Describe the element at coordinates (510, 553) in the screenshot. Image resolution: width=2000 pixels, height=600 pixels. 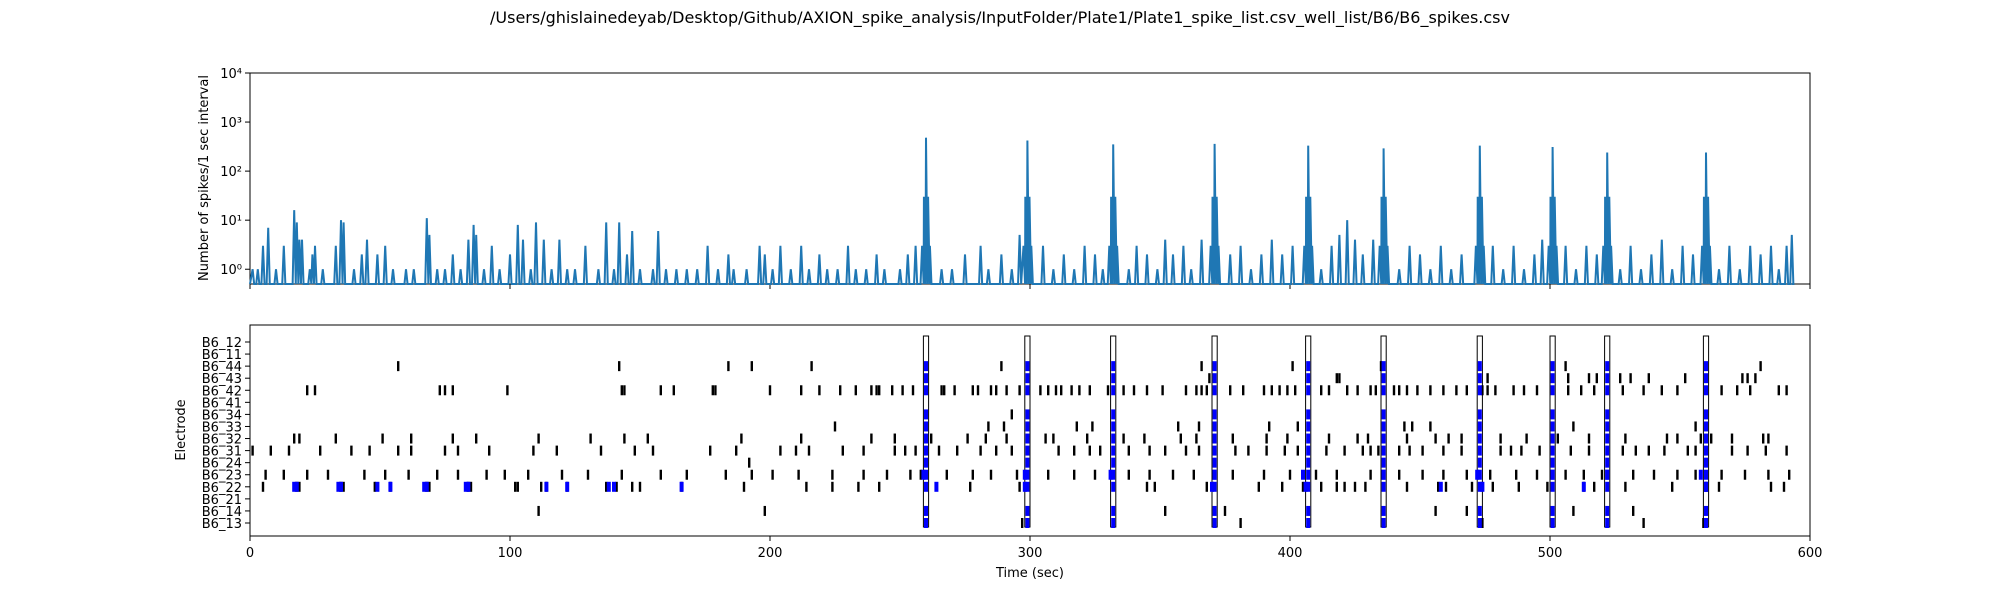
I see `time-tick-label: 100` at that location.